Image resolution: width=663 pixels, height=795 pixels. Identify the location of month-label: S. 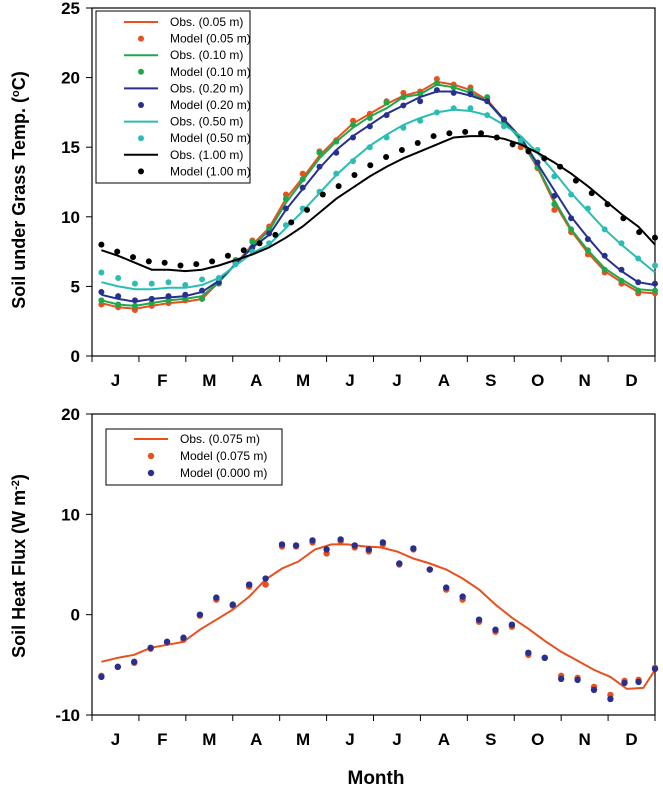
(490, 380).